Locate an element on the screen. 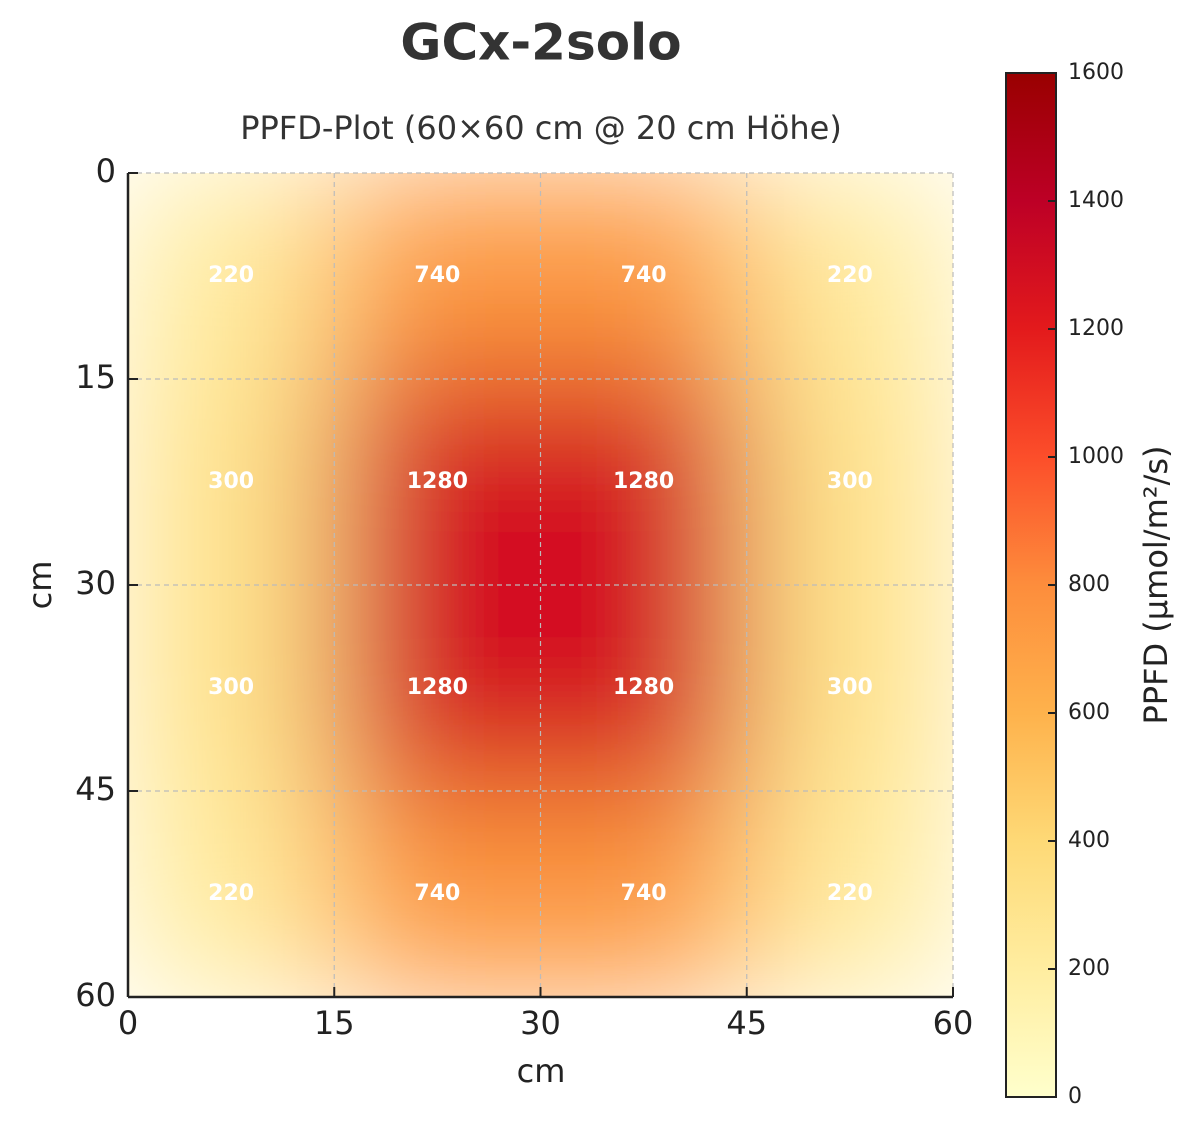  colorbar-tick-label: 200 is located at coordinates (1089, 968).